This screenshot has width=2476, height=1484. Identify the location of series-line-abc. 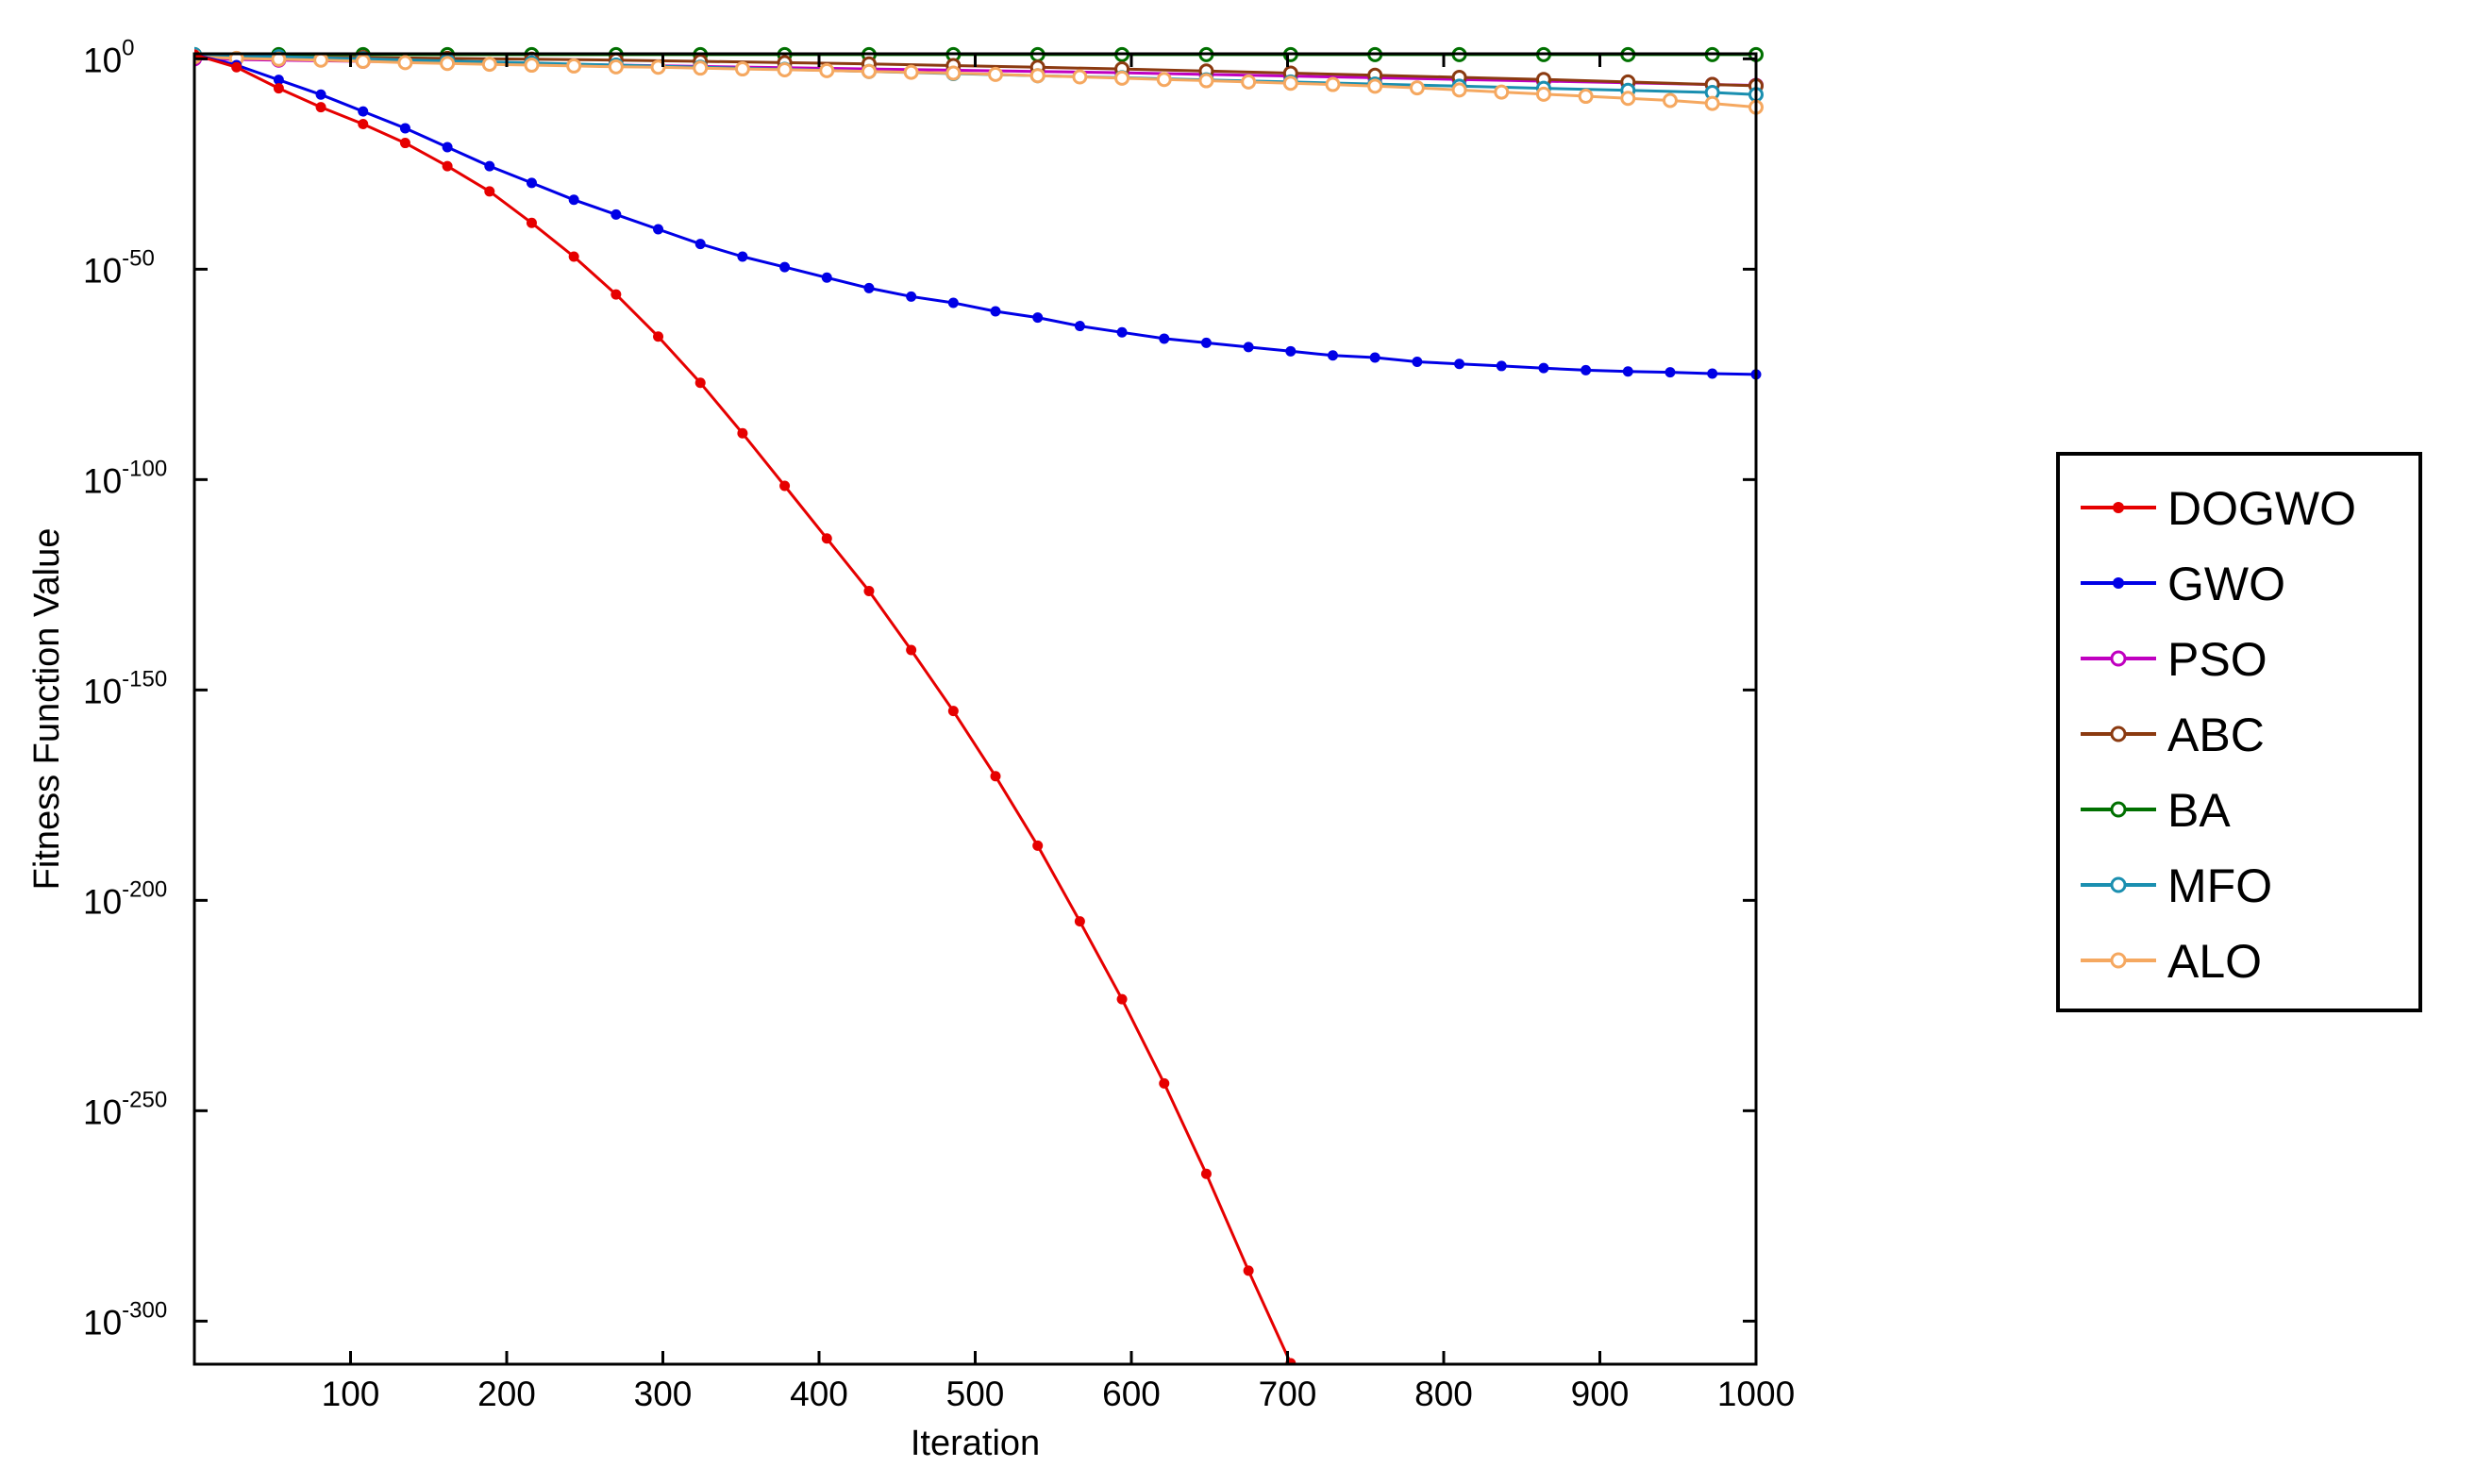
(975, 71).